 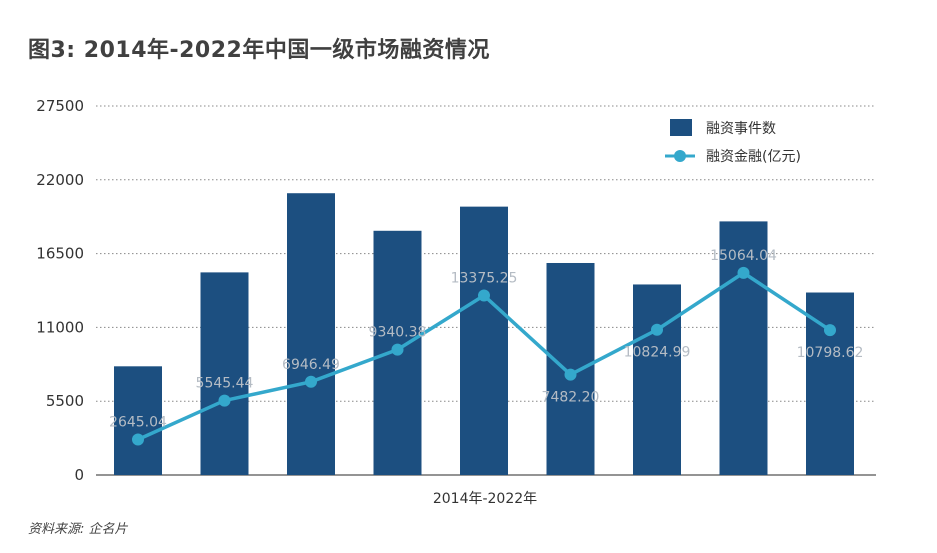 What do you see at coordinates (681, 127) in the screenshot?
I see `legend-swatch-bar` at bounding box center [681, 127].